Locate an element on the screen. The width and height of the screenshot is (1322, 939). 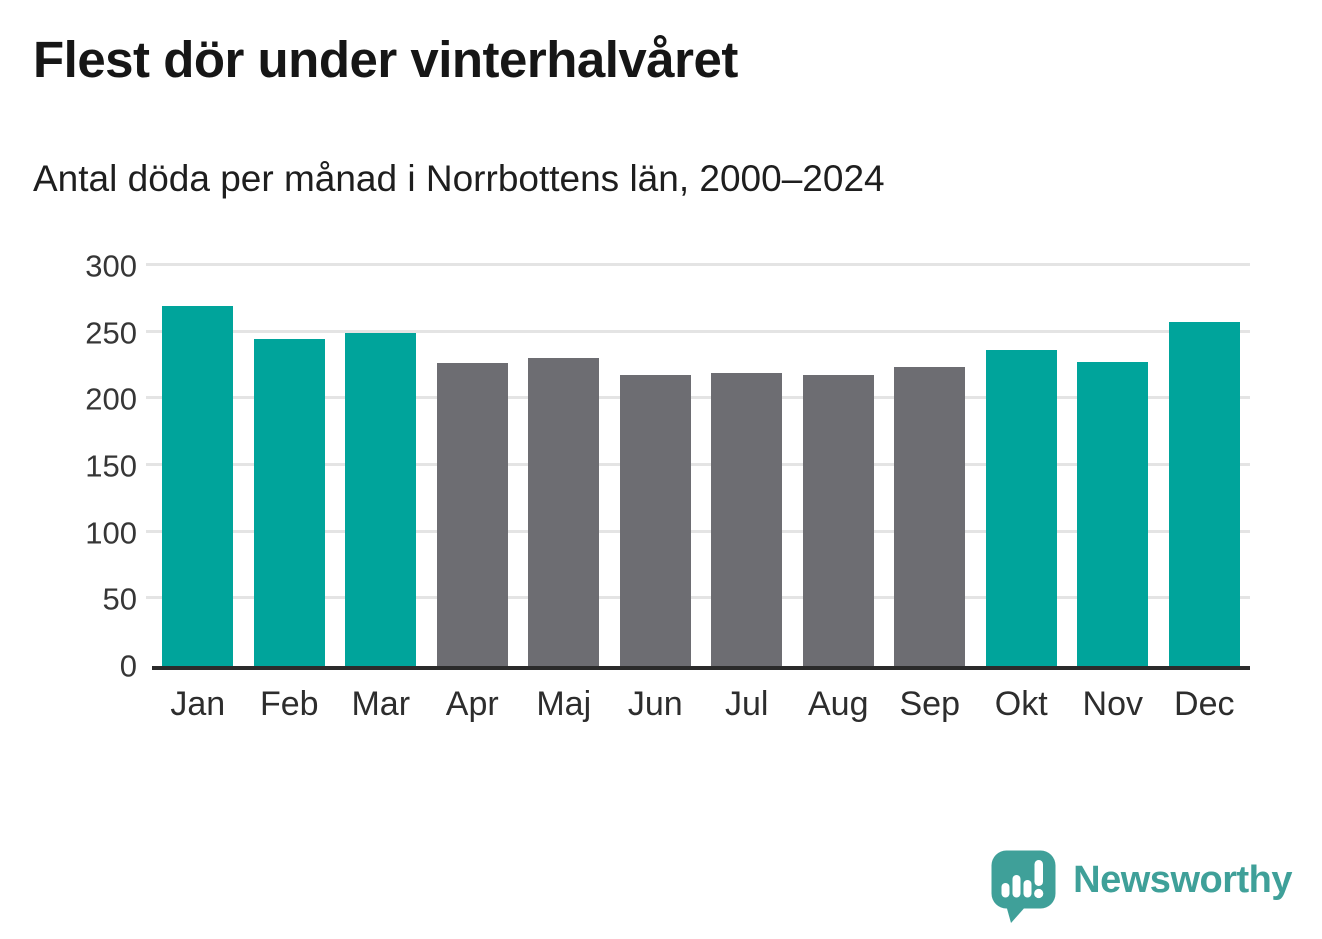
page-title: Flest dör under vinterhalvåret is located at coordinates (385, 59).